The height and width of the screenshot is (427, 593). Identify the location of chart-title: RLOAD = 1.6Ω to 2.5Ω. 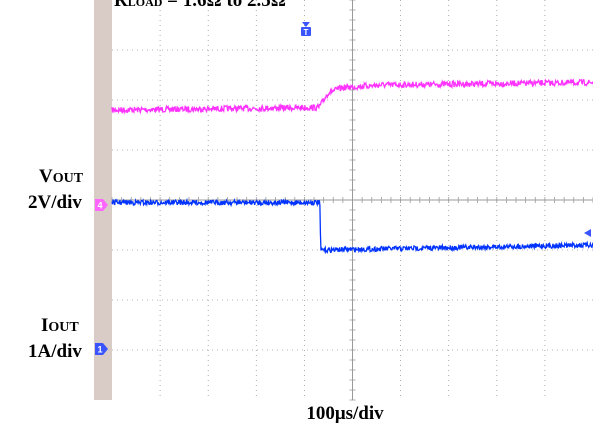
(200, 5).